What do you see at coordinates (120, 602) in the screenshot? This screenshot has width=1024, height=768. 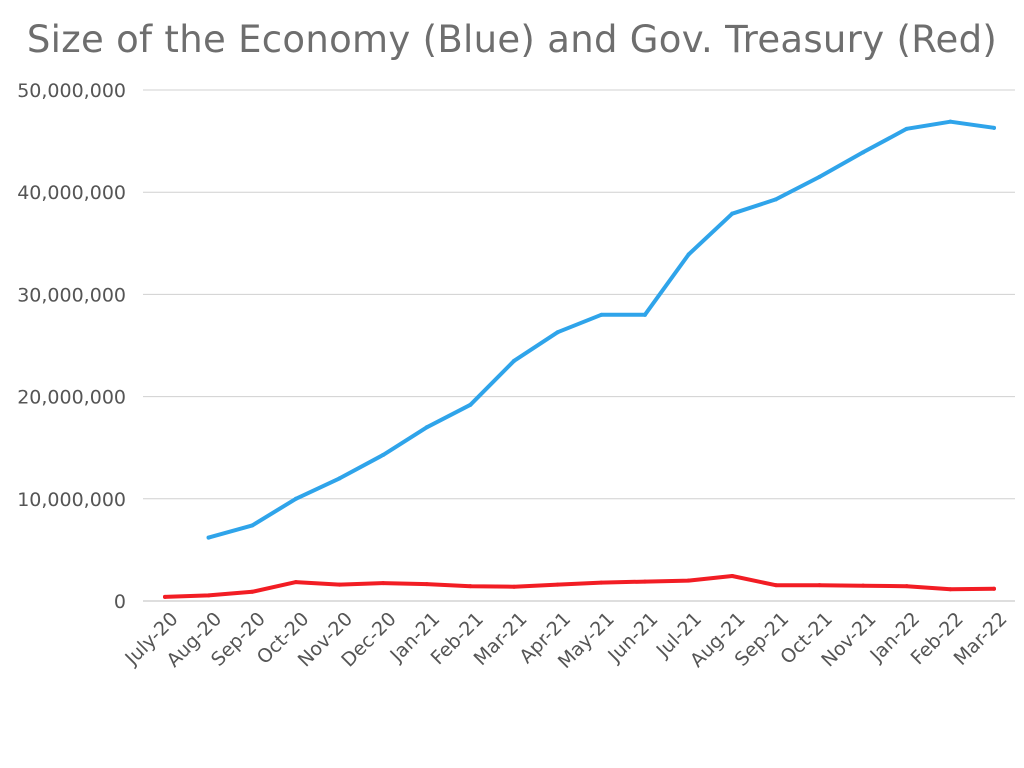 I see `y-tick-label: 0` at bounding box center [120, 602].